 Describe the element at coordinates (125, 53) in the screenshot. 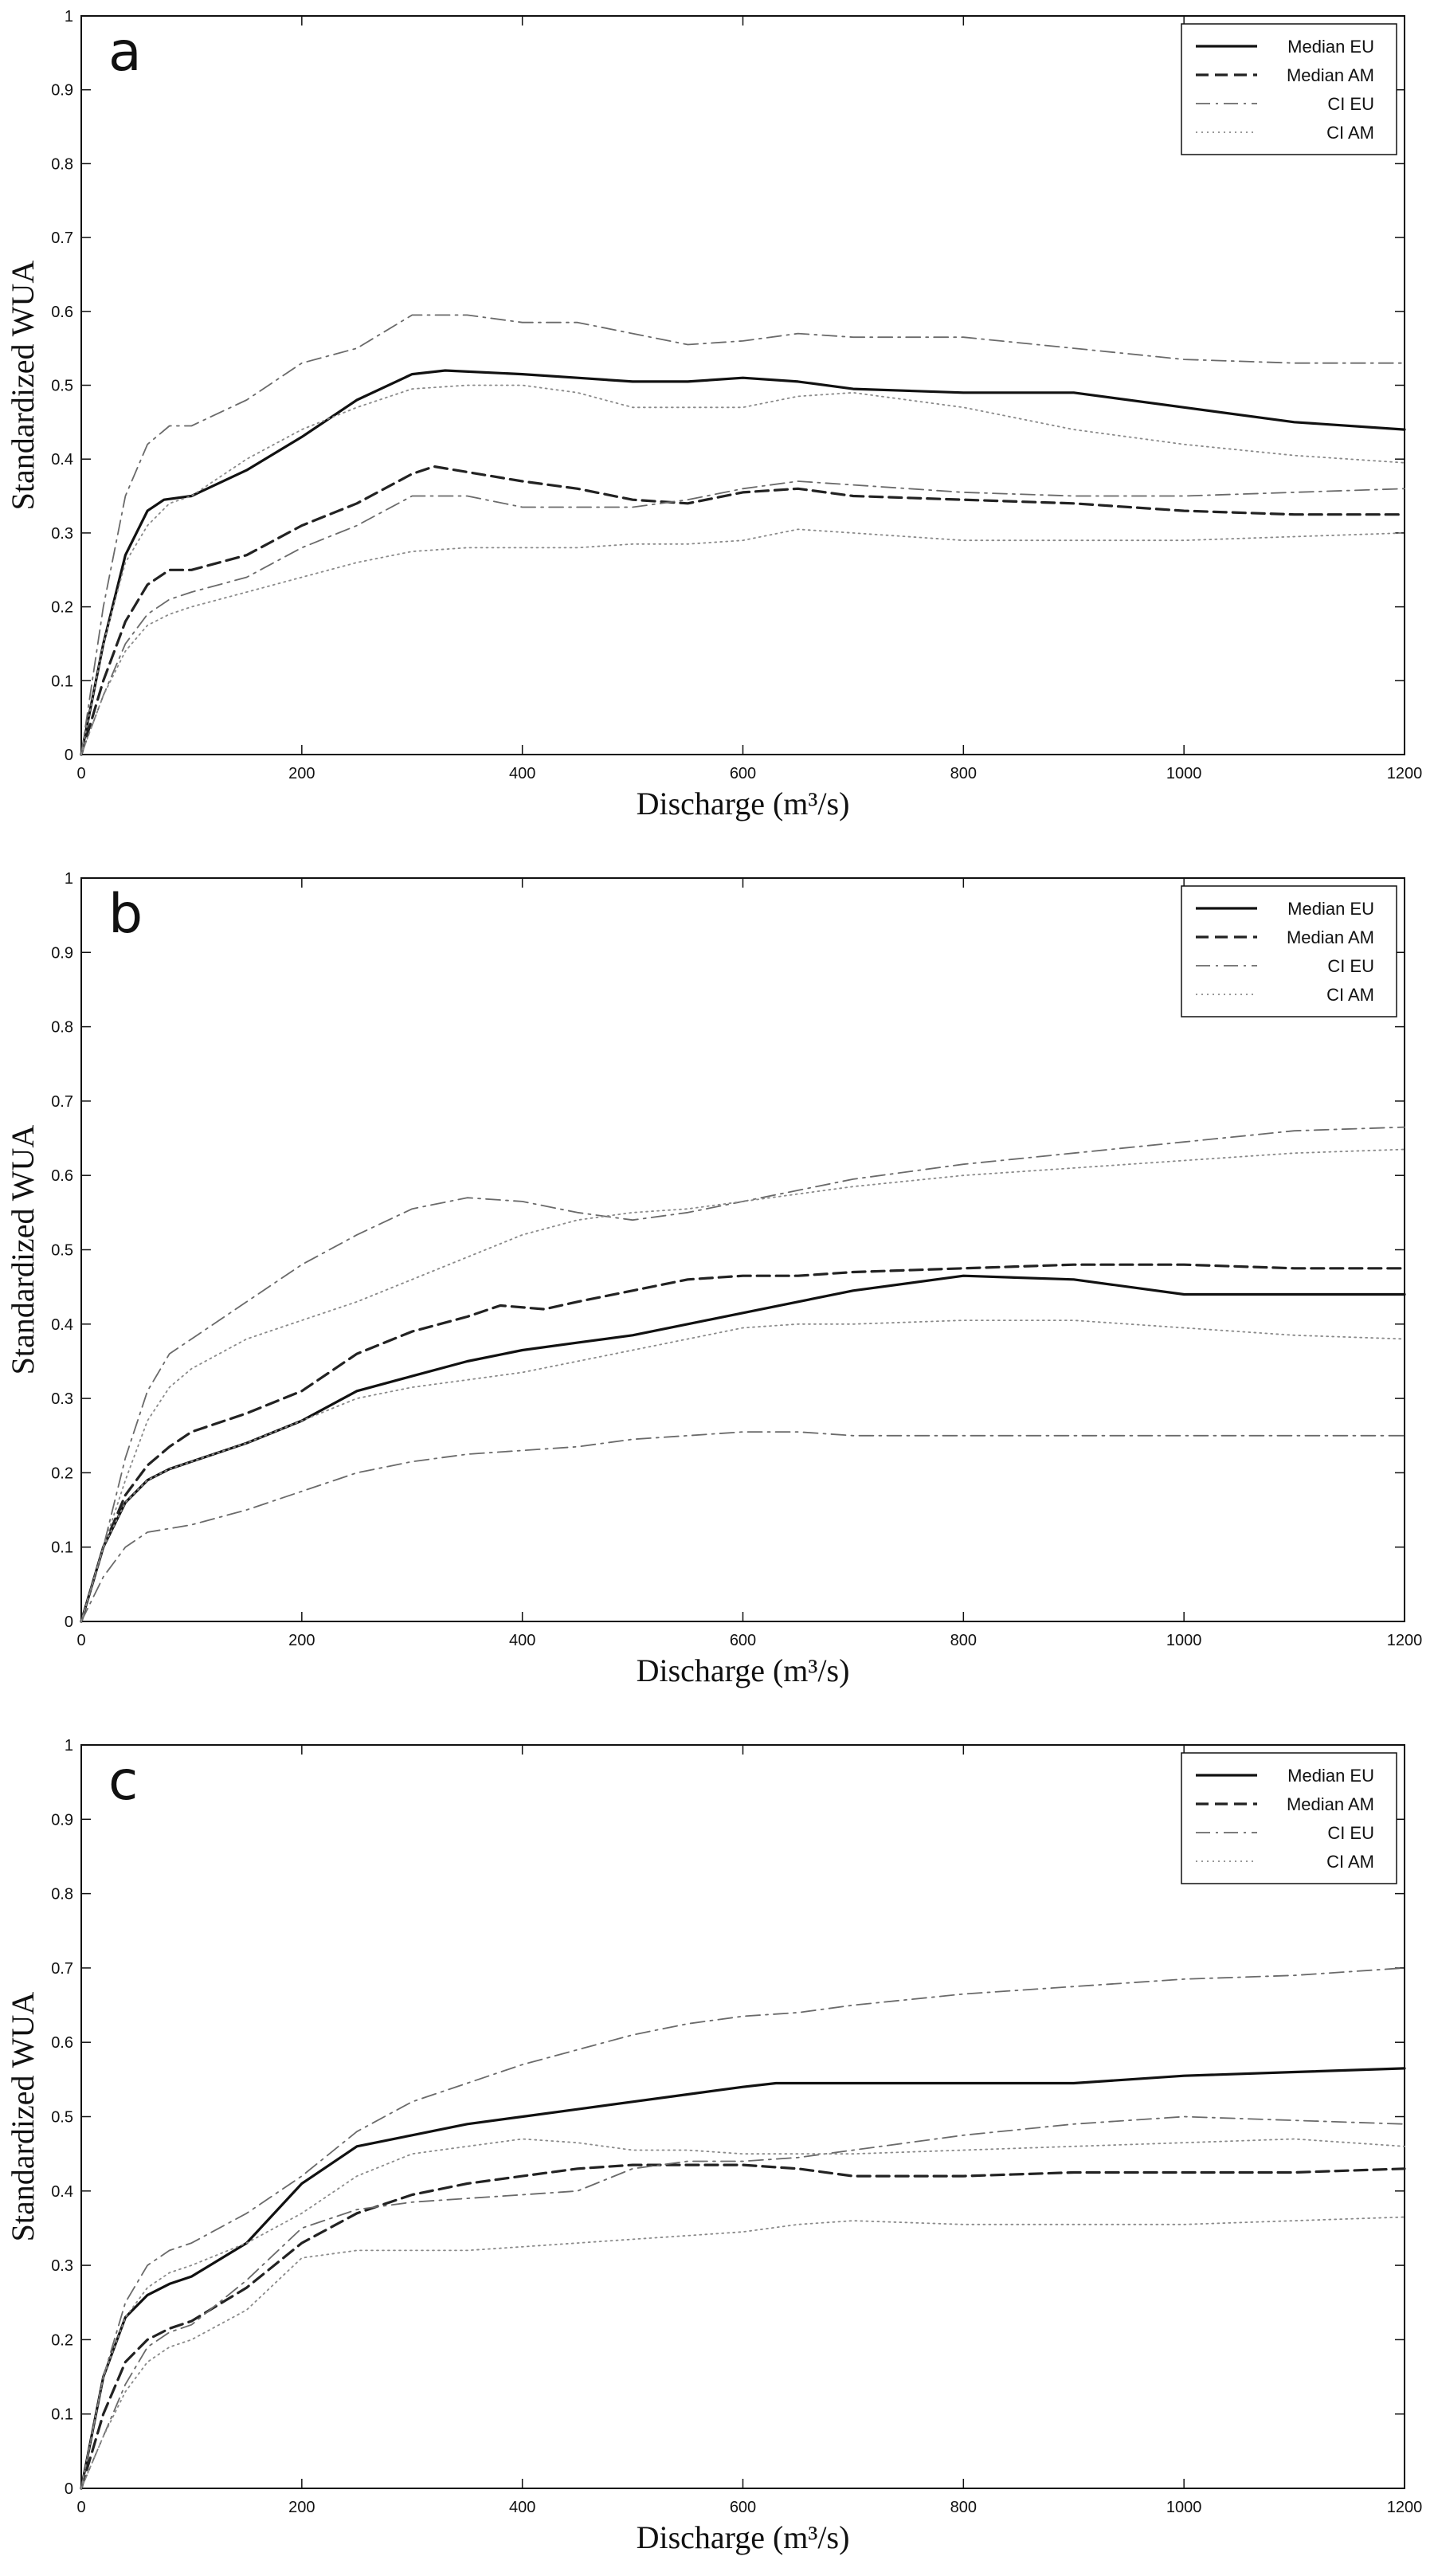

I see `panel-letter: a` at that location.